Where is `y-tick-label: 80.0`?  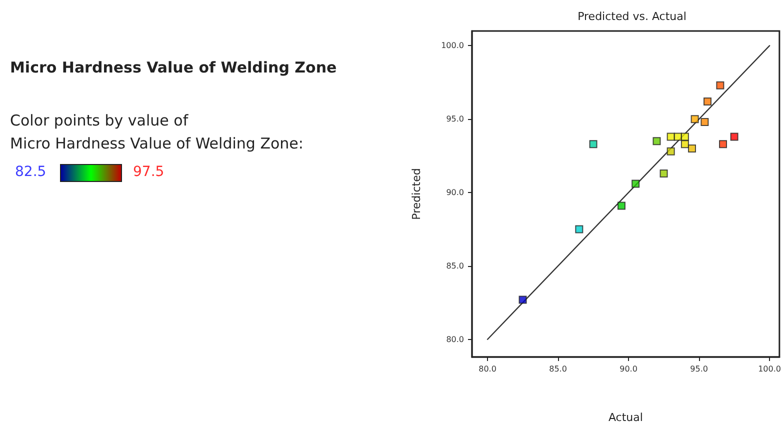
y-tick-label: 80.0 is located at coordinates (455, 339).